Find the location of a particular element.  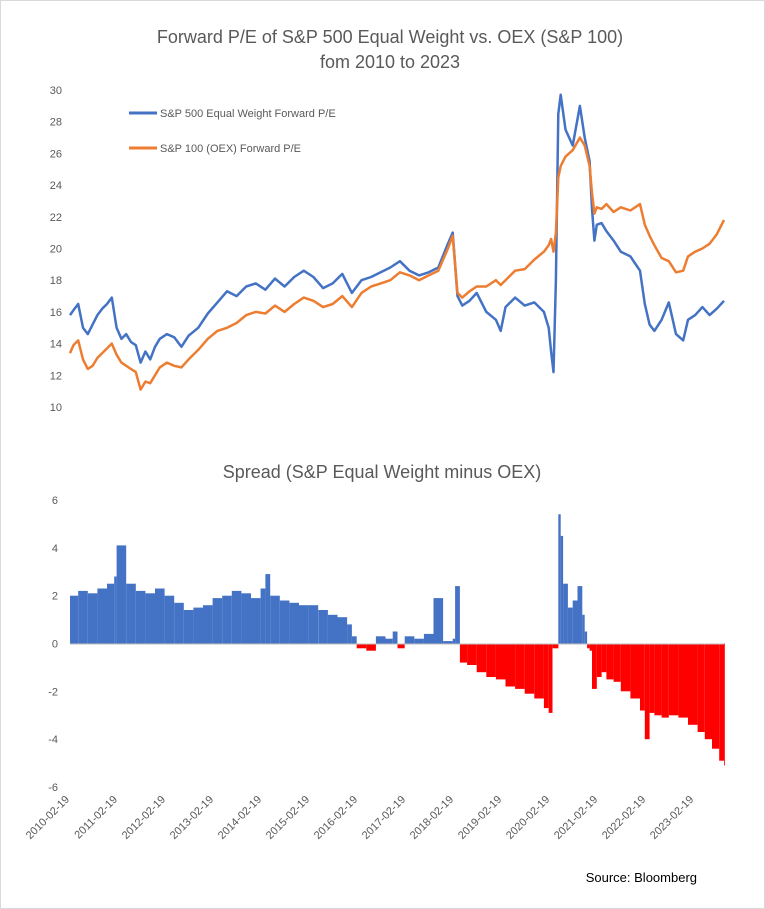

bottom-y-tick-label: -2 is located at coordinates (53, 692).